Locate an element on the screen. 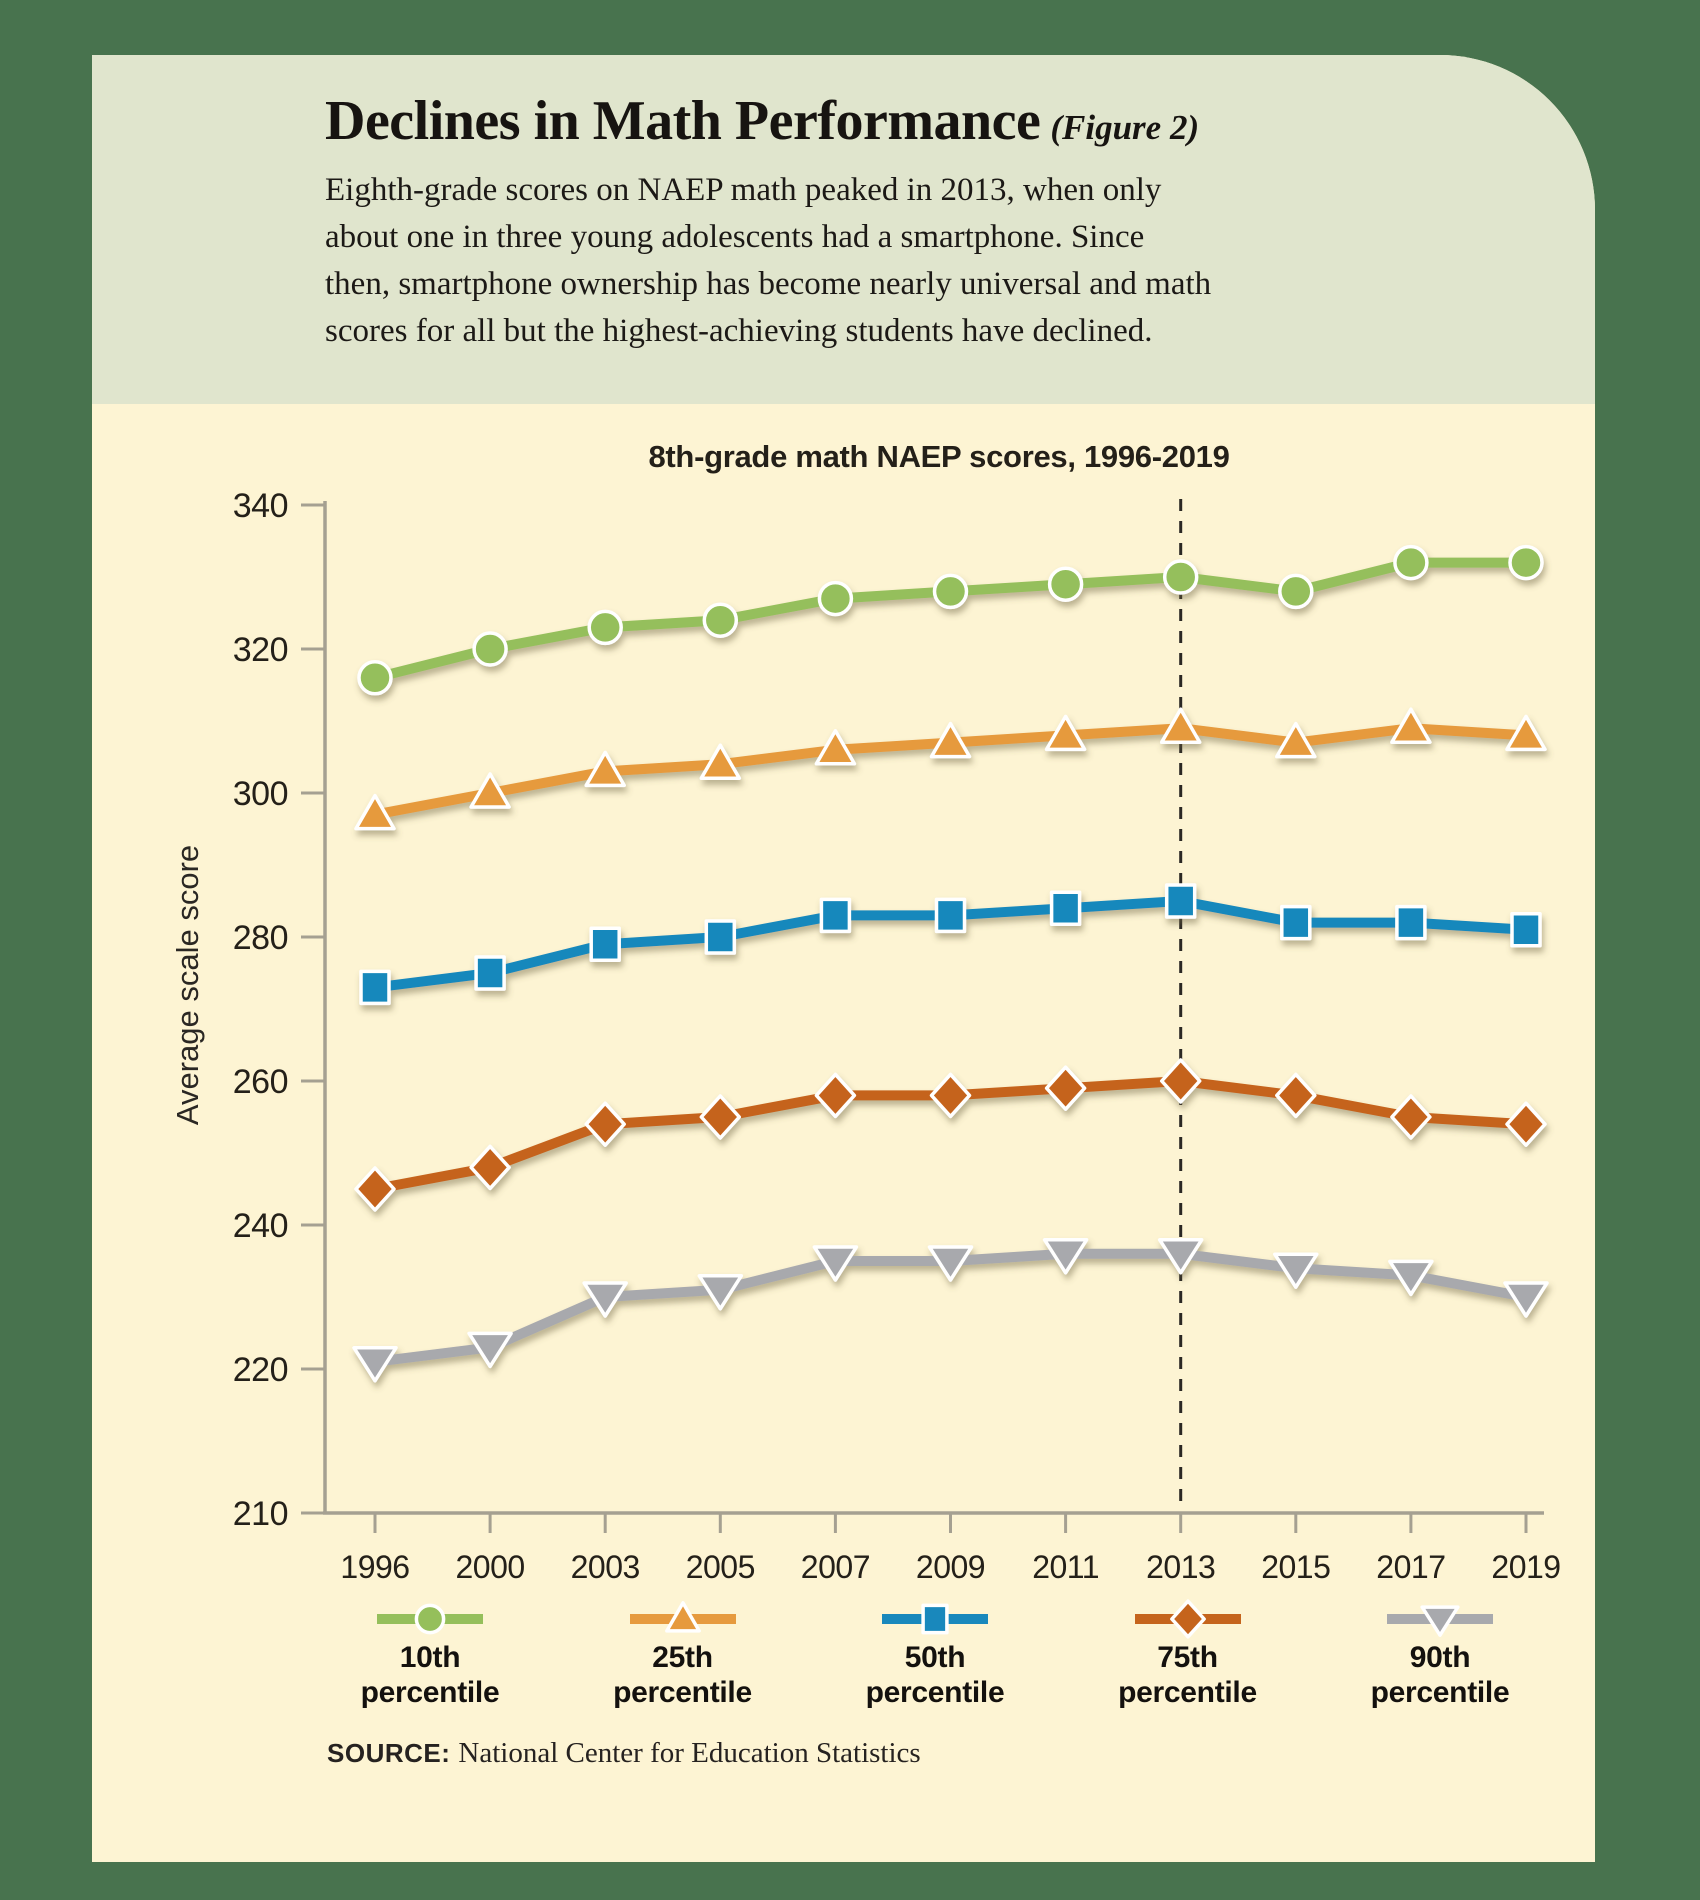  marker-25th-percentile-2003 is located at coordinates (605, 769).